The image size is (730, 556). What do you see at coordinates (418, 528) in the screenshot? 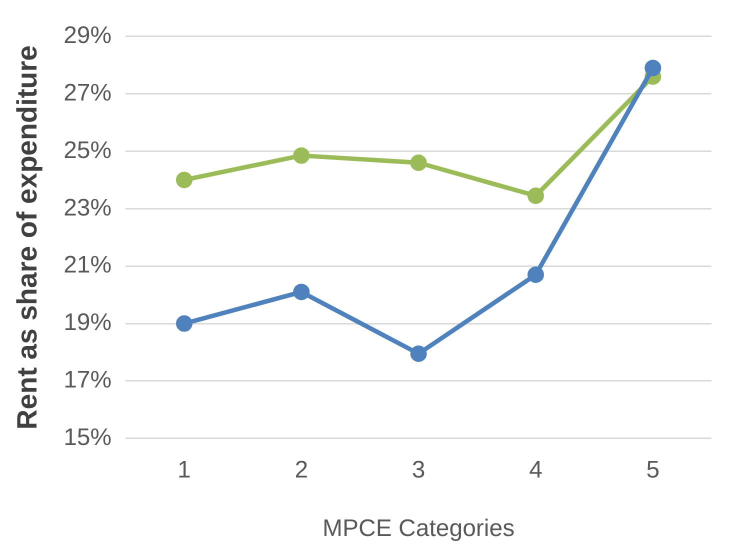
I see `x-axis-title: MPCE Categories` at bounding box center [418, 528].